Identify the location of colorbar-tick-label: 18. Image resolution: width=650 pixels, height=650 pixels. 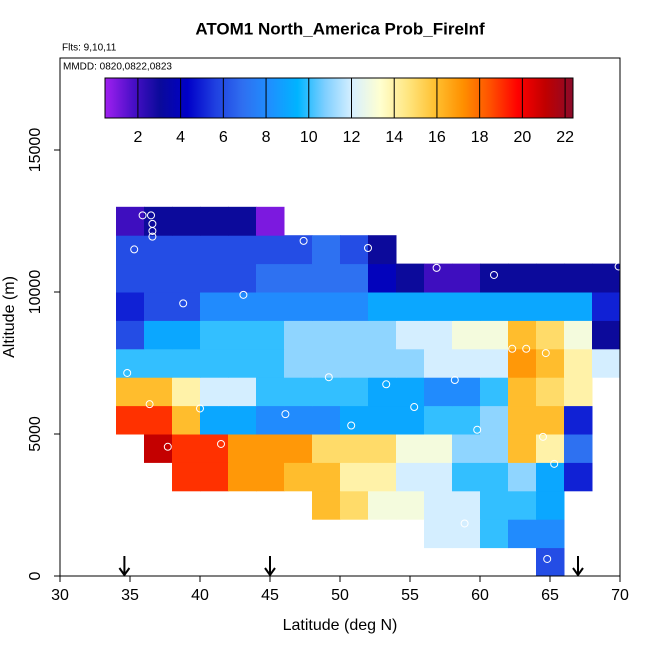
(480, 137).